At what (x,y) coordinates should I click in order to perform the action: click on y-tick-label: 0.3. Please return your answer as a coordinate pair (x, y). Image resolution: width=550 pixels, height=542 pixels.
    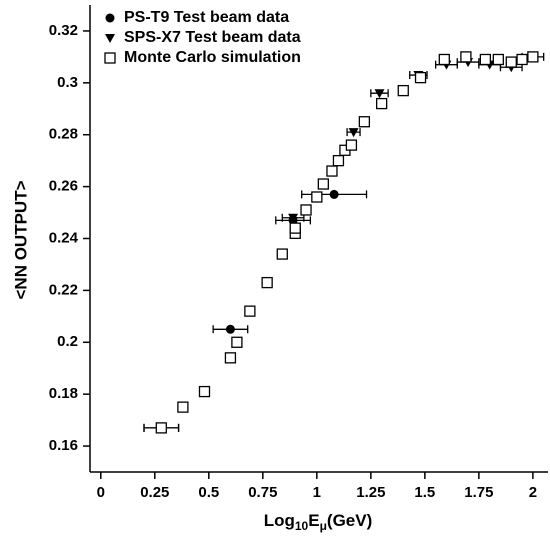
    Looking at the image, I should click on (67, 82).